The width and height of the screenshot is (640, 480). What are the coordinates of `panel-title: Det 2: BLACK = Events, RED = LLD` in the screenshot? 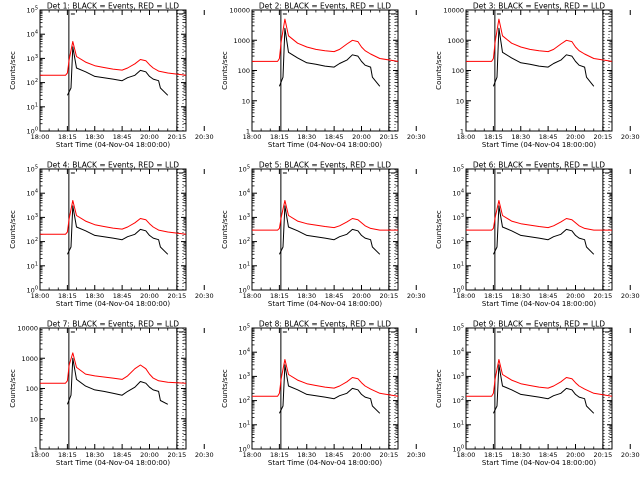 It's located at (325, 6).